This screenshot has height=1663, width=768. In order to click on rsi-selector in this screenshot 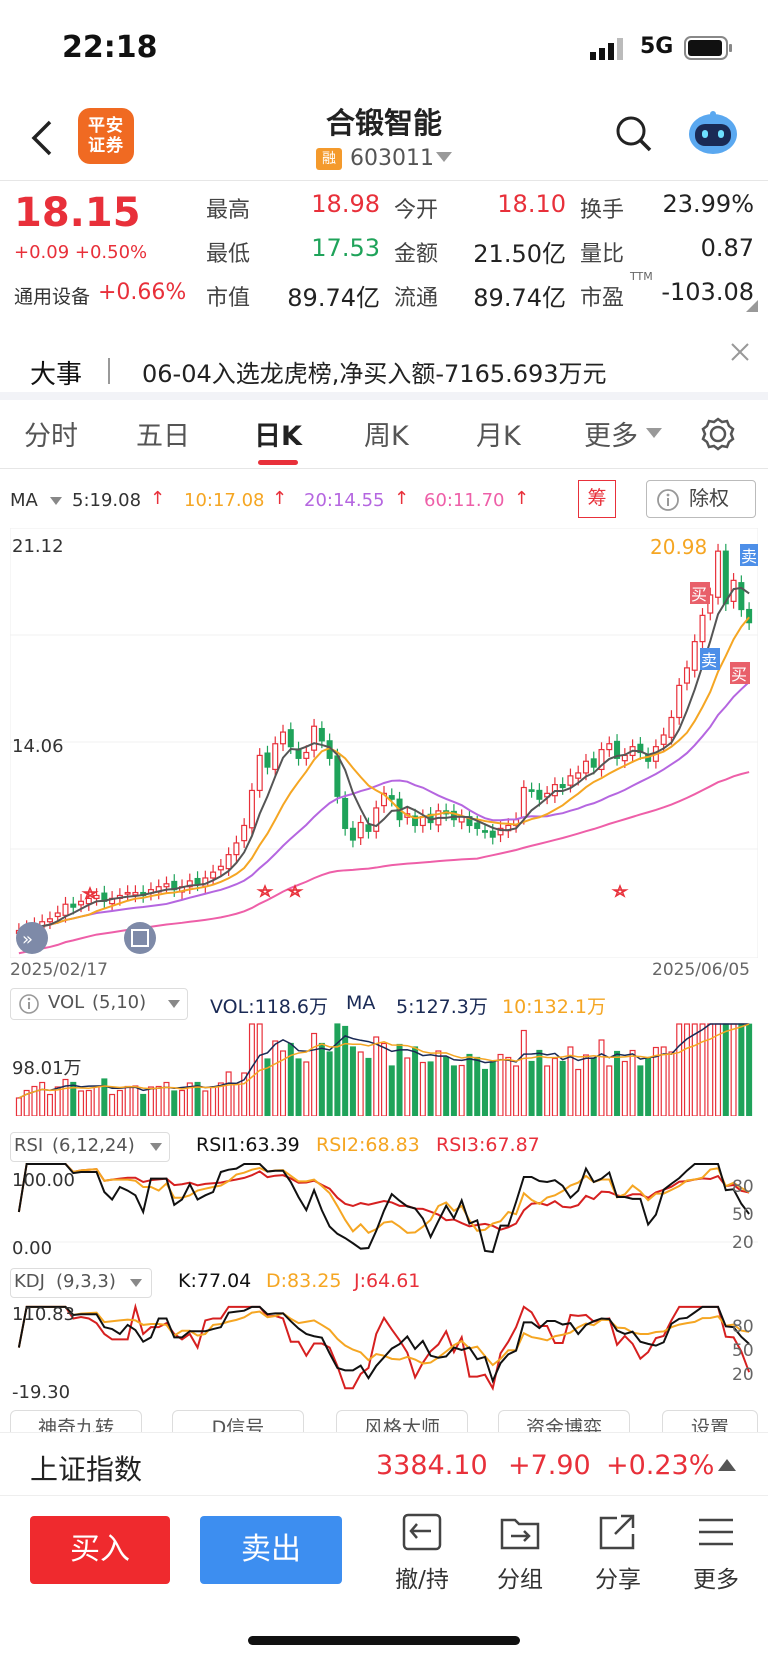, I will do `click(90, 1147)`.